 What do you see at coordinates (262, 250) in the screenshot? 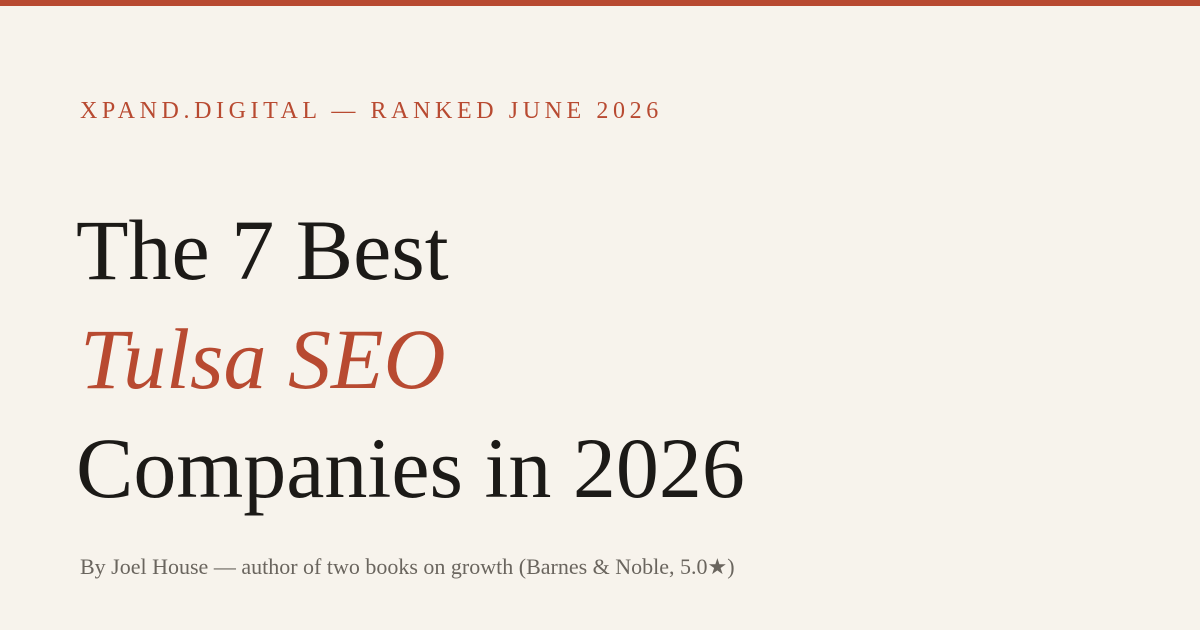
I see `title-line-1: The 7 Best` at bounding box center [262, 250].